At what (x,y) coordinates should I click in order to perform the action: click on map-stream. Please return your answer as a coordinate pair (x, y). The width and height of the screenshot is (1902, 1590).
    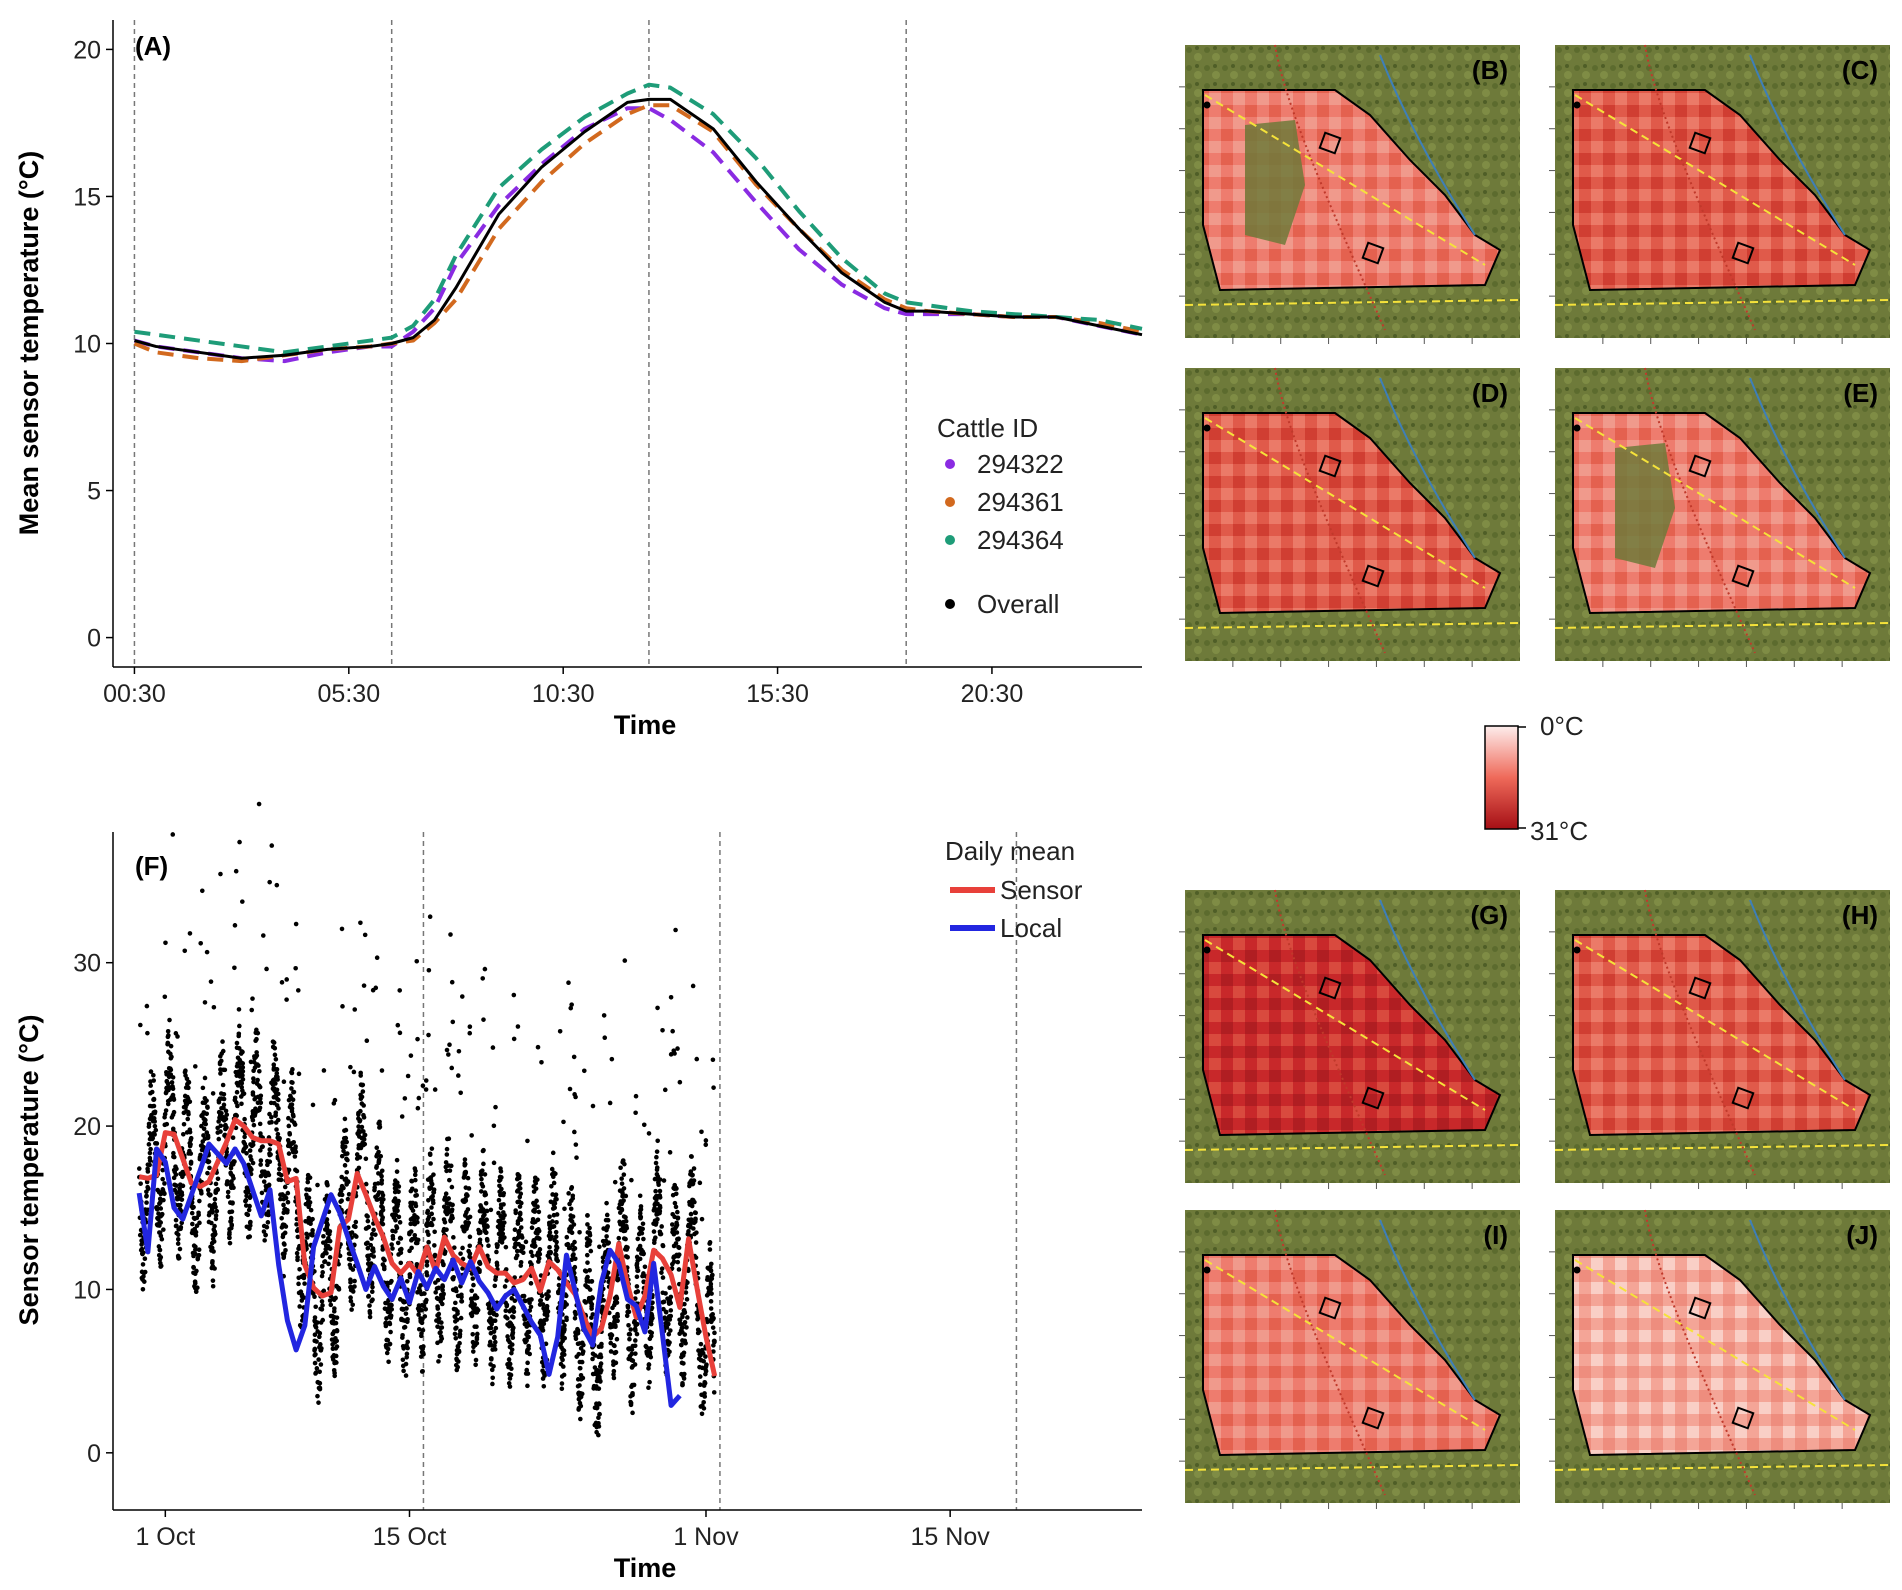
    Looking at the image, I should click on (1427, 145).